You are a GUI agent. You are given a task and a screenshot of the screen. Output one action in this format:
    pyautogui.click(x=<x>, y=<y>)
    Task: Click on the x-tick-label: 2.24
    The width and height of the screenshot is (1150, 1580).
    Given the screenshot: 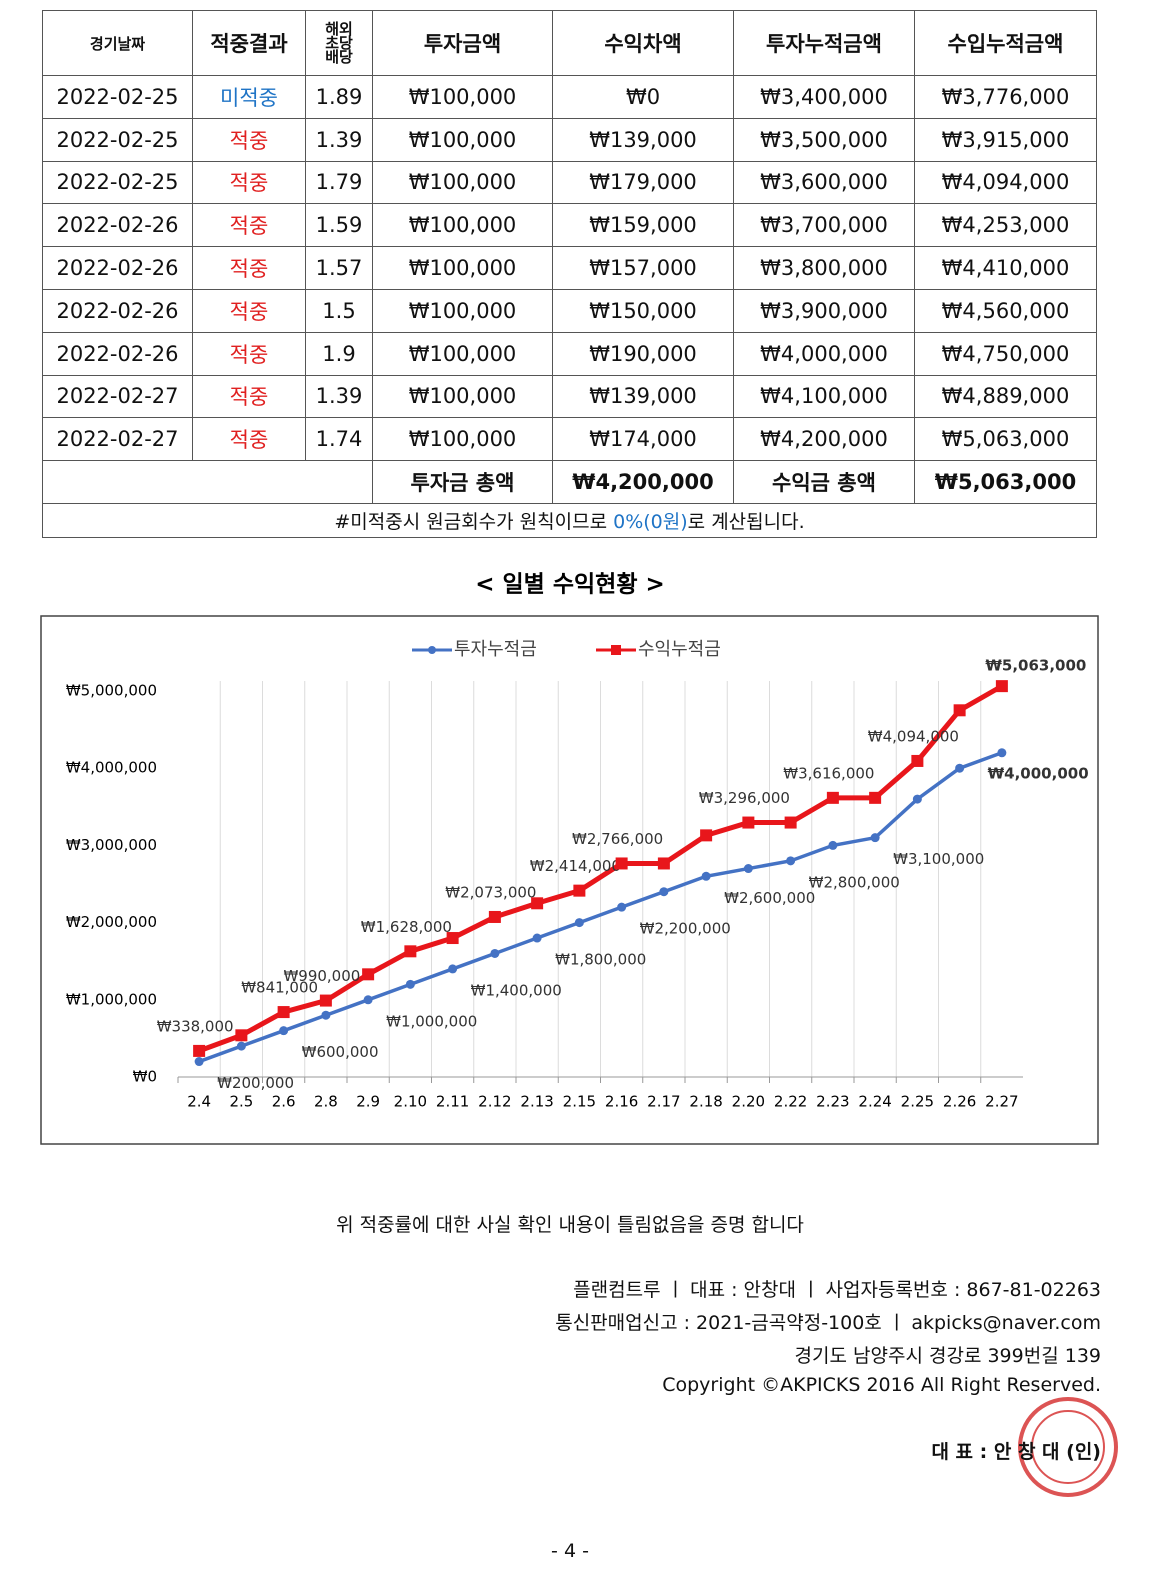 What is the action you would take?
    pyautogui.click(x=874, y=1102)
    